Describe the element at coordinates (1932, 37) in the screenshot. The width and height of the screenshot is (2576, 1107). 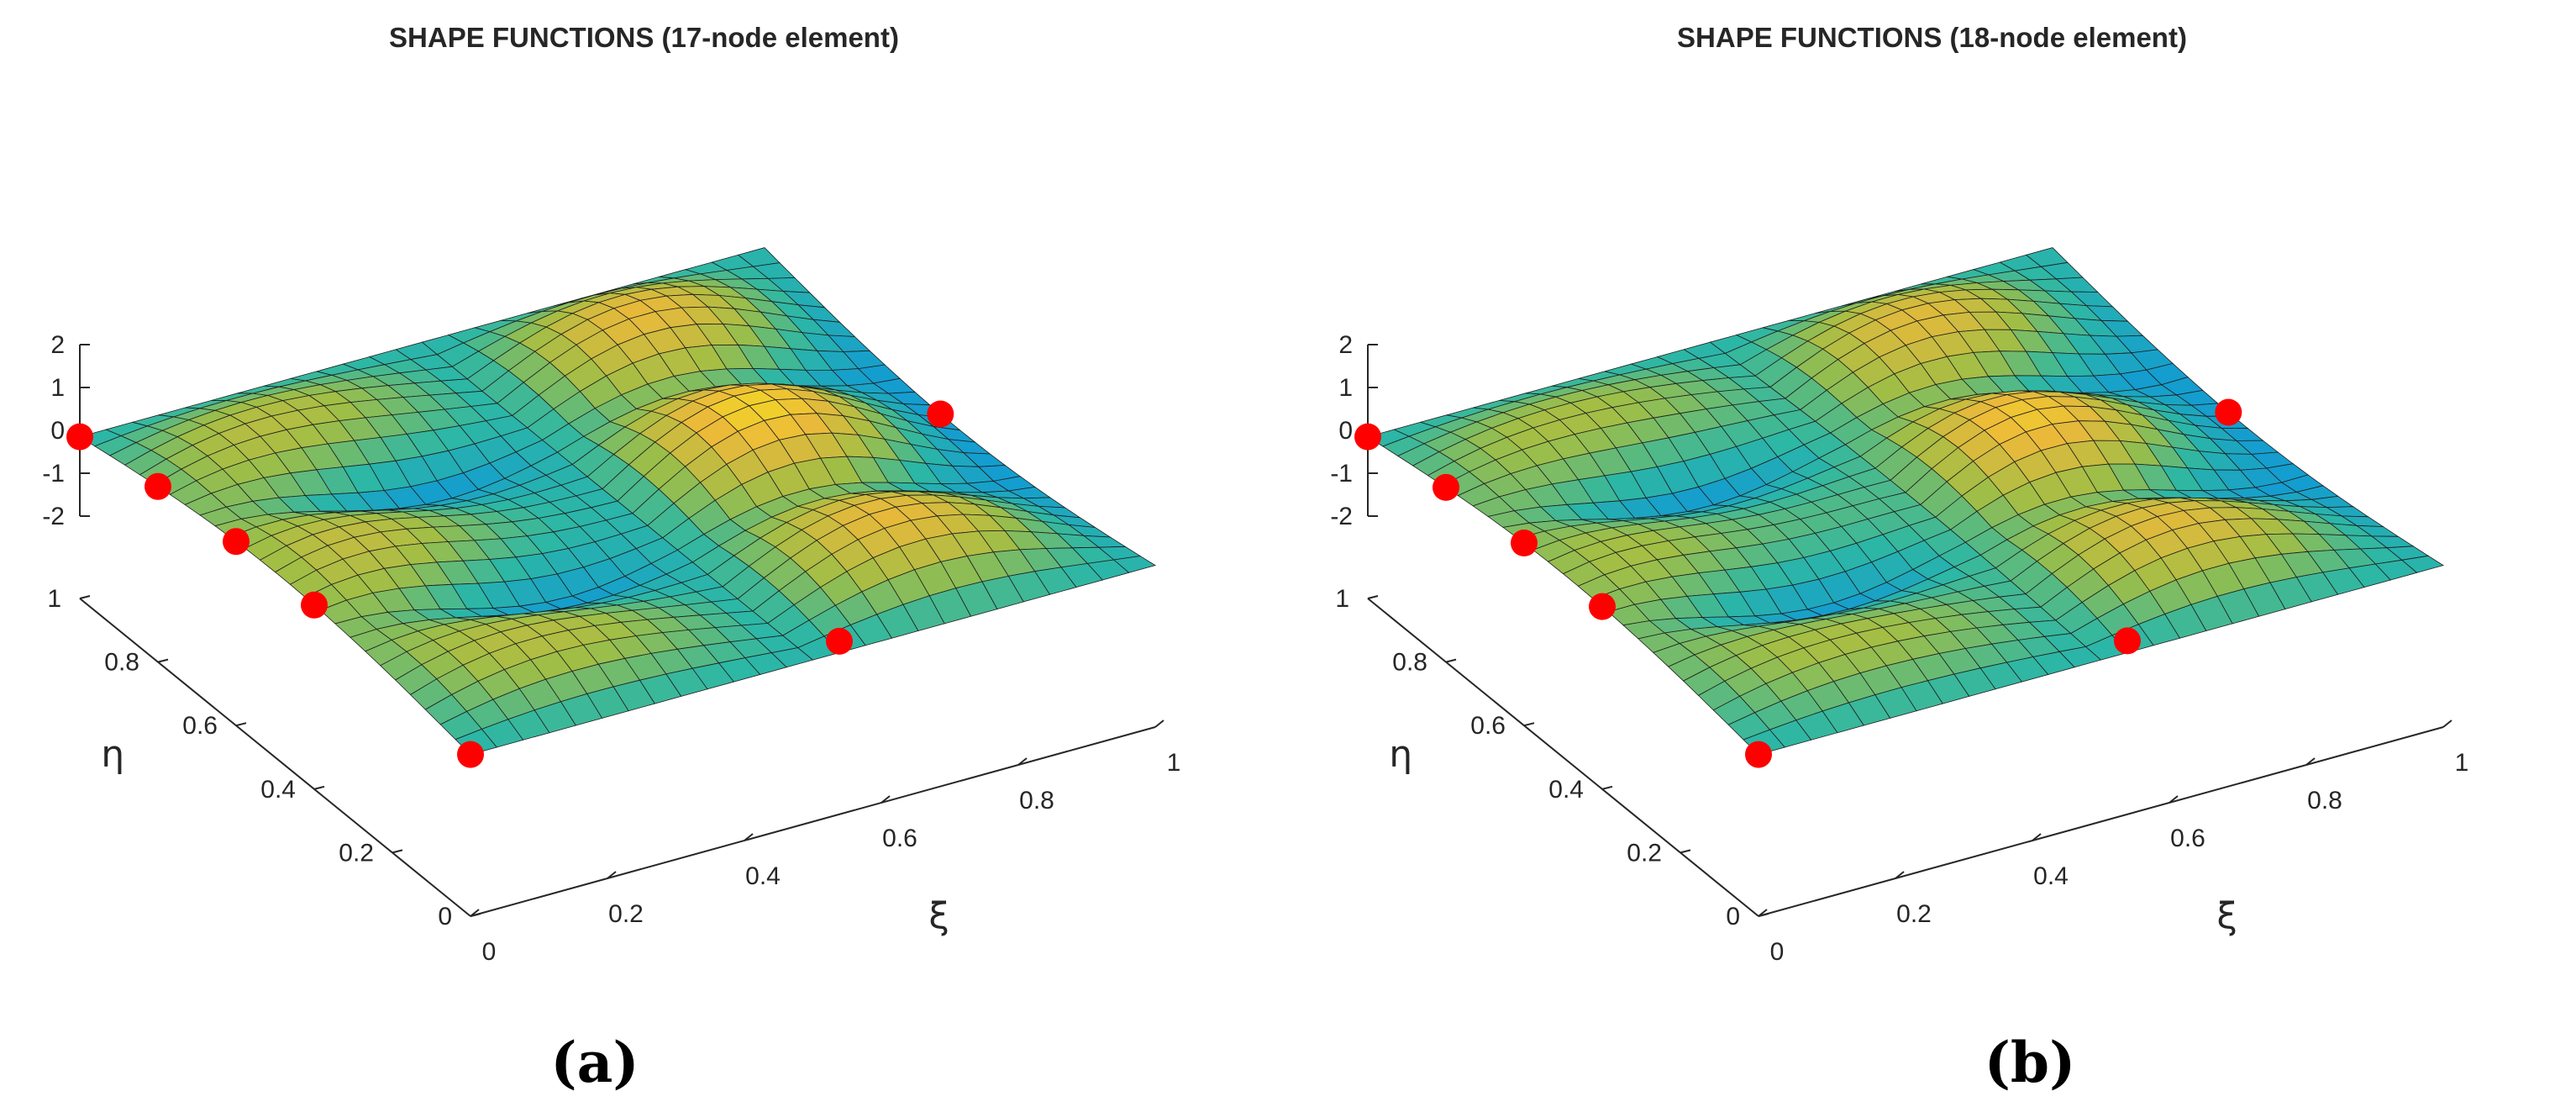
I see `chart-title: SHAPE FUNCTIONS (18-node element)` at that location.